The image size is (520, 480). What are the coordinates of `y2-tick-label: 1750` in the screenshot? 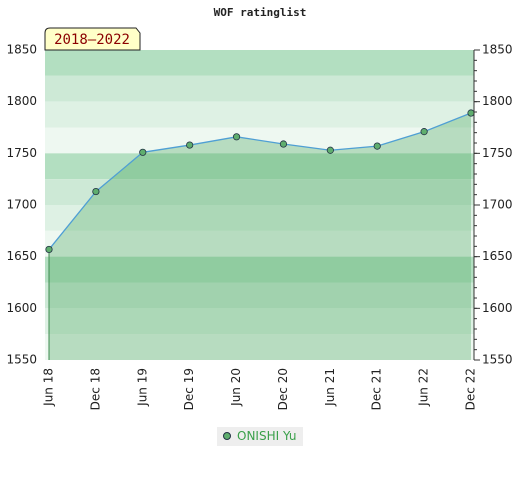 It's located at (497, 153).